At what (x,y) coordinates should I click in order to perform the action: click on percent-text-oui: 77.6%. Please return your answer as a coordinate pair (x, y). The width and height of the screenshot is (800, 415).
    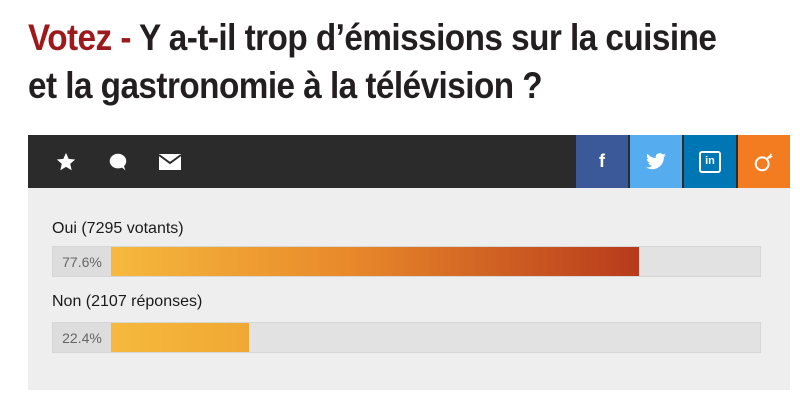
    Looking at the image, I should click on (82, 261).